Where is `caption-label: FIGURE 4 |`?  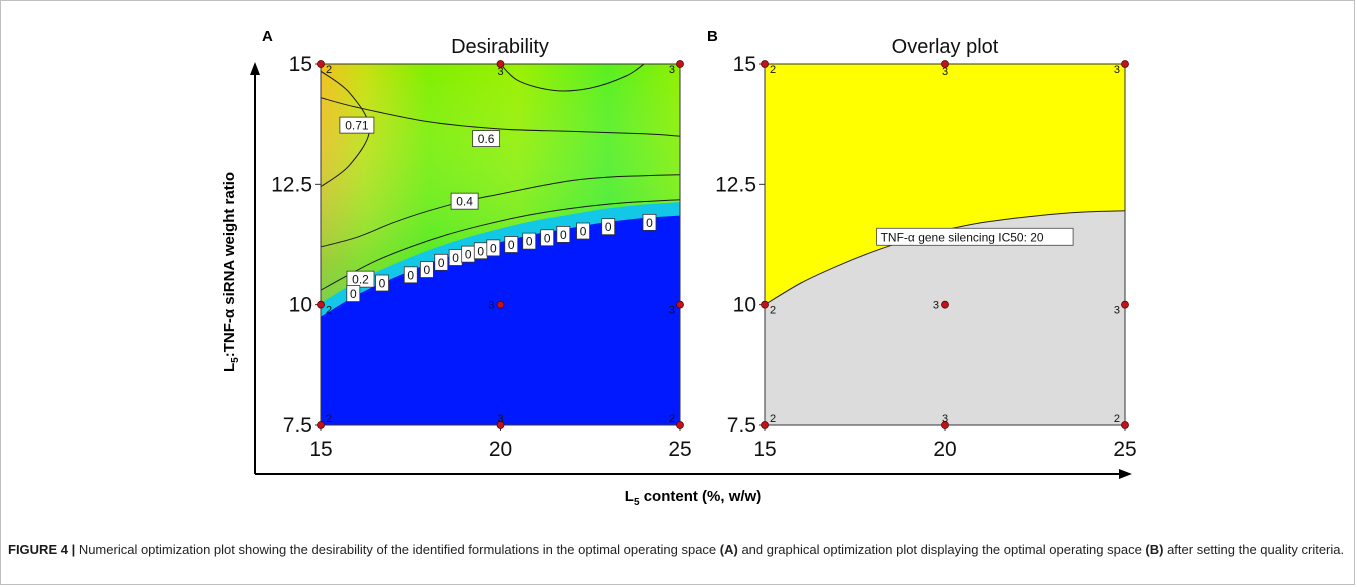
caption-label: FIGURE 4 | is located at coordinates (42, 549).